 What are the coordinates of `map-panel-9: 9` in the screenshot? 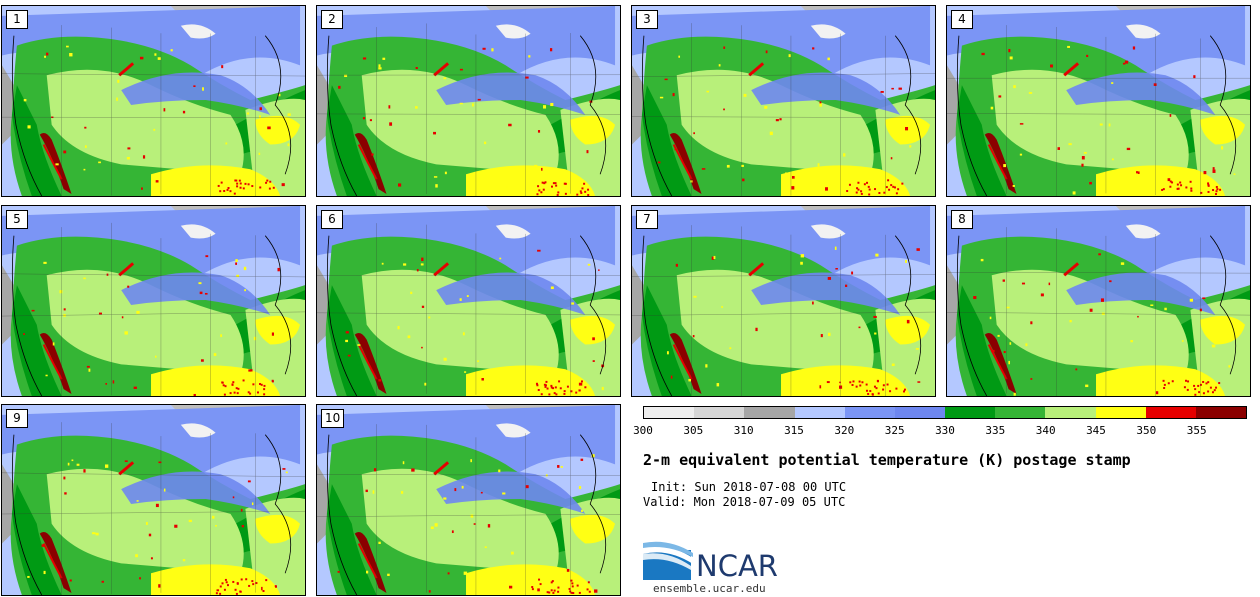 It's located at (153, 500).